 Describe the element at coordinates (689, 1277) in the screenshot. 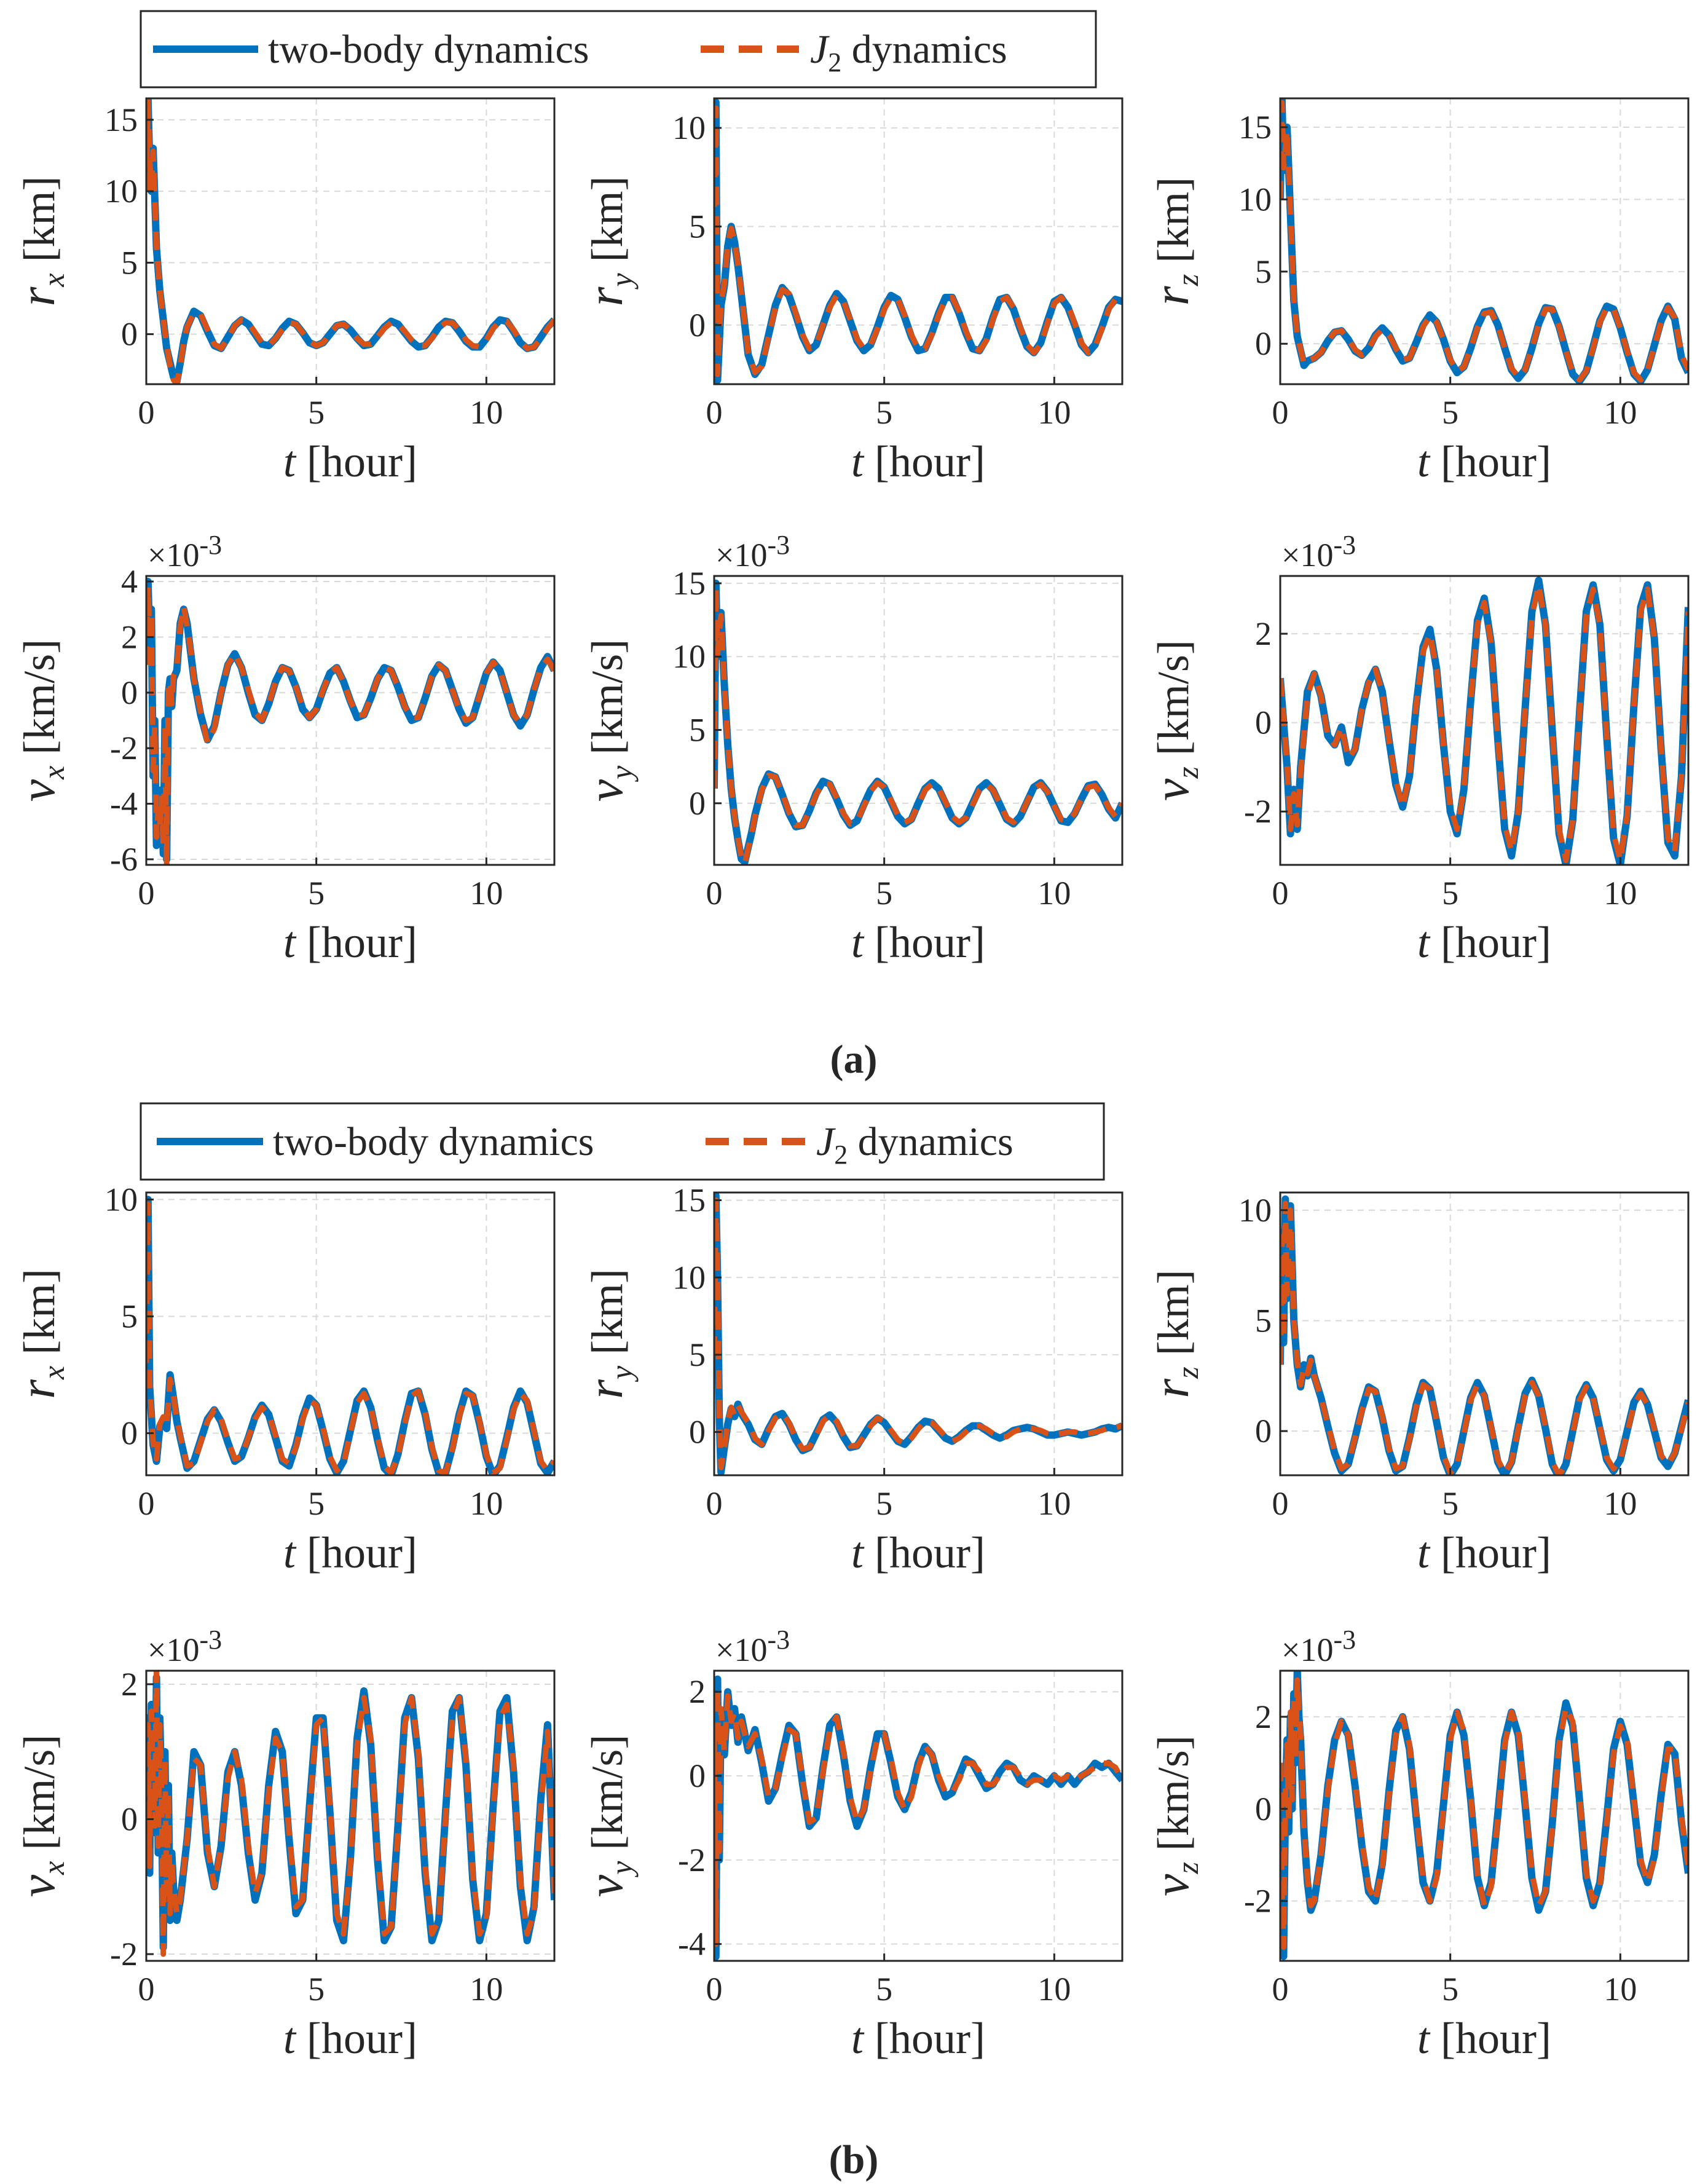

I see `panel-b-ry-ytick-label-2: 10` at that location.